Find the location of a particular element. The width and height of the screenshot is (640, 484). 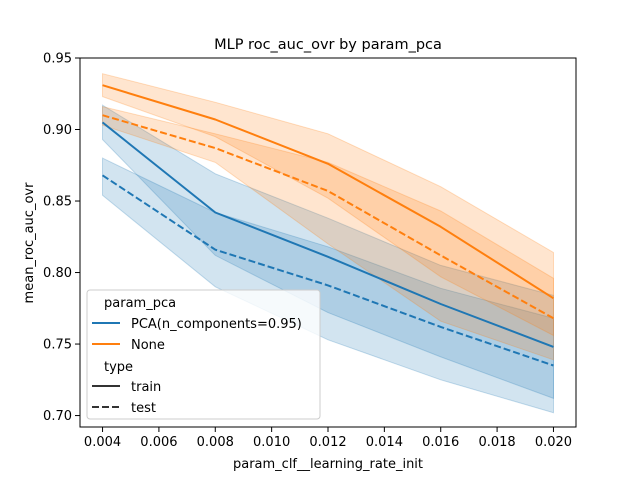

legend-label-train: train is located at coordinates (146, 387).